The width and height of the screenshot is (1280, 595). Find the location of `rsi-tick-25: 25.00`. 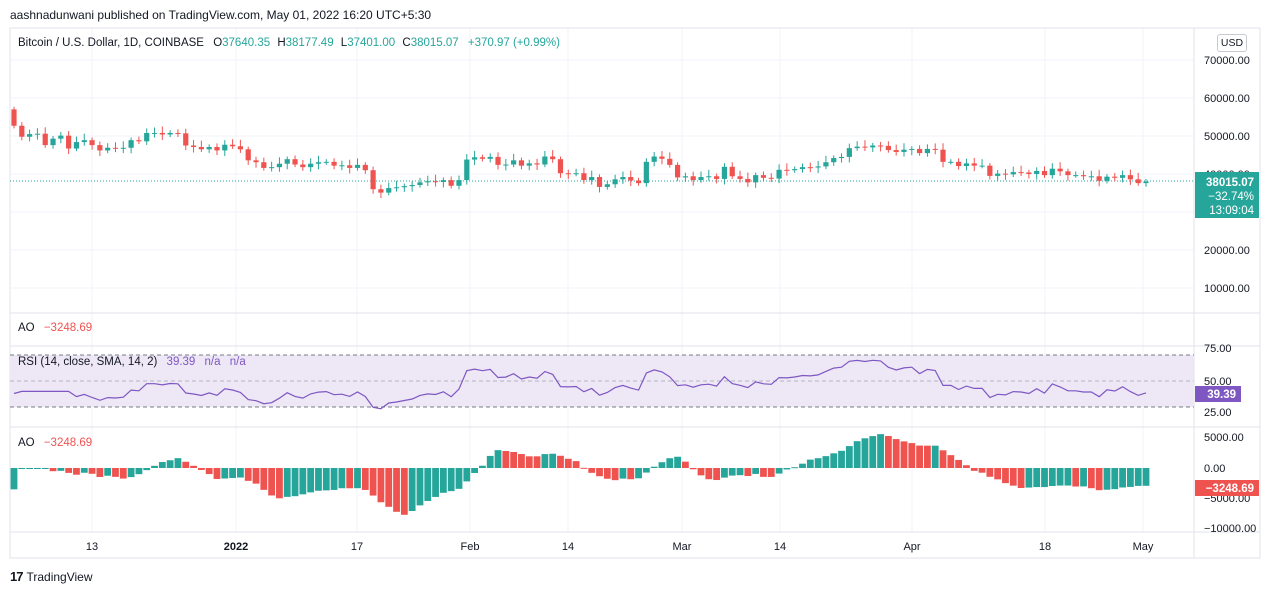

rsi-tick-25: 25.00 is located at coordinates (1218, 413).